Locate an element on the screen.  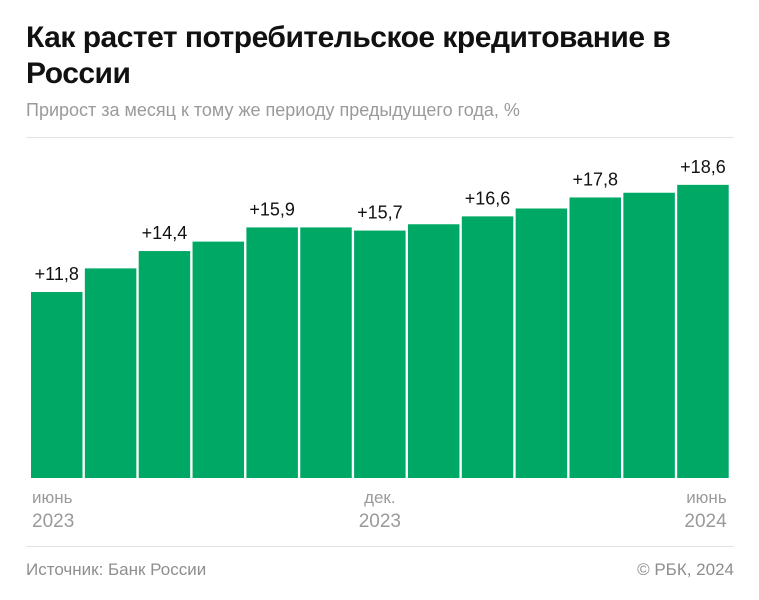
top-divider is located at coordinates (380, 137).